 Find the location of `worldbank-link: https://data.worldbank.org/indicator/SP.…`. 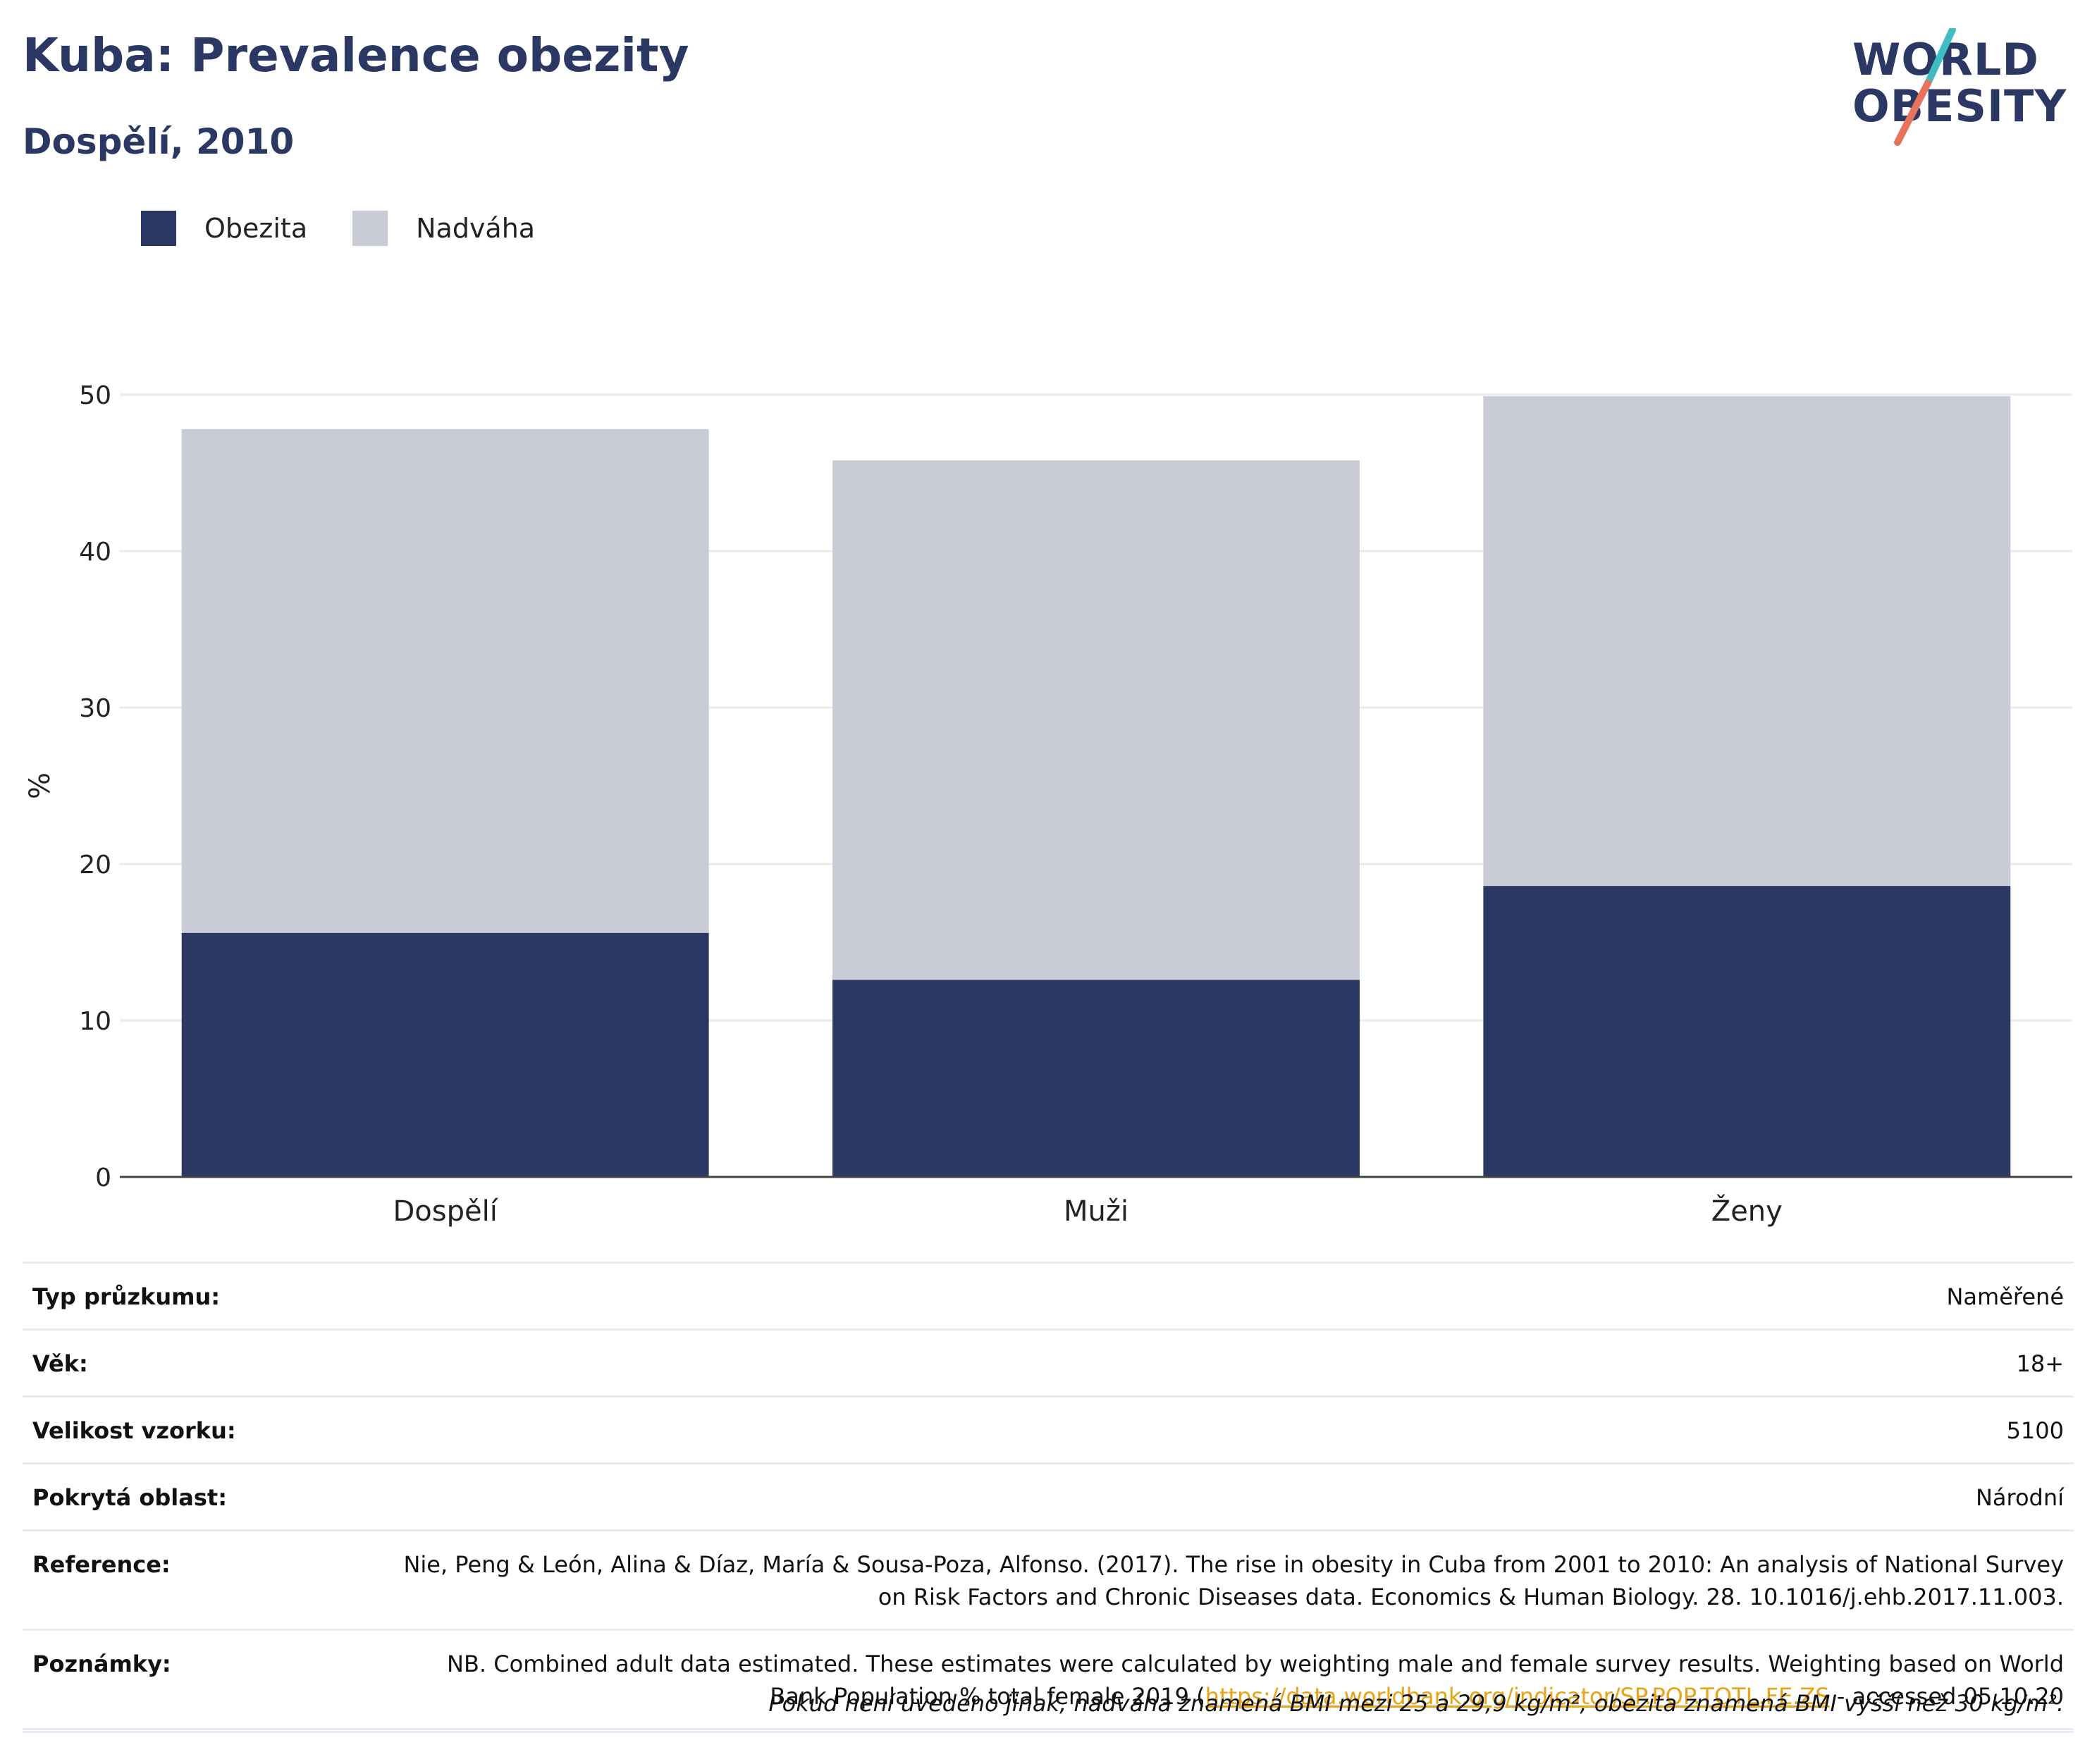

worldbank-link: https://data.worldbank.org/indicator/SP.… is located at coordinates (1518, 1696).